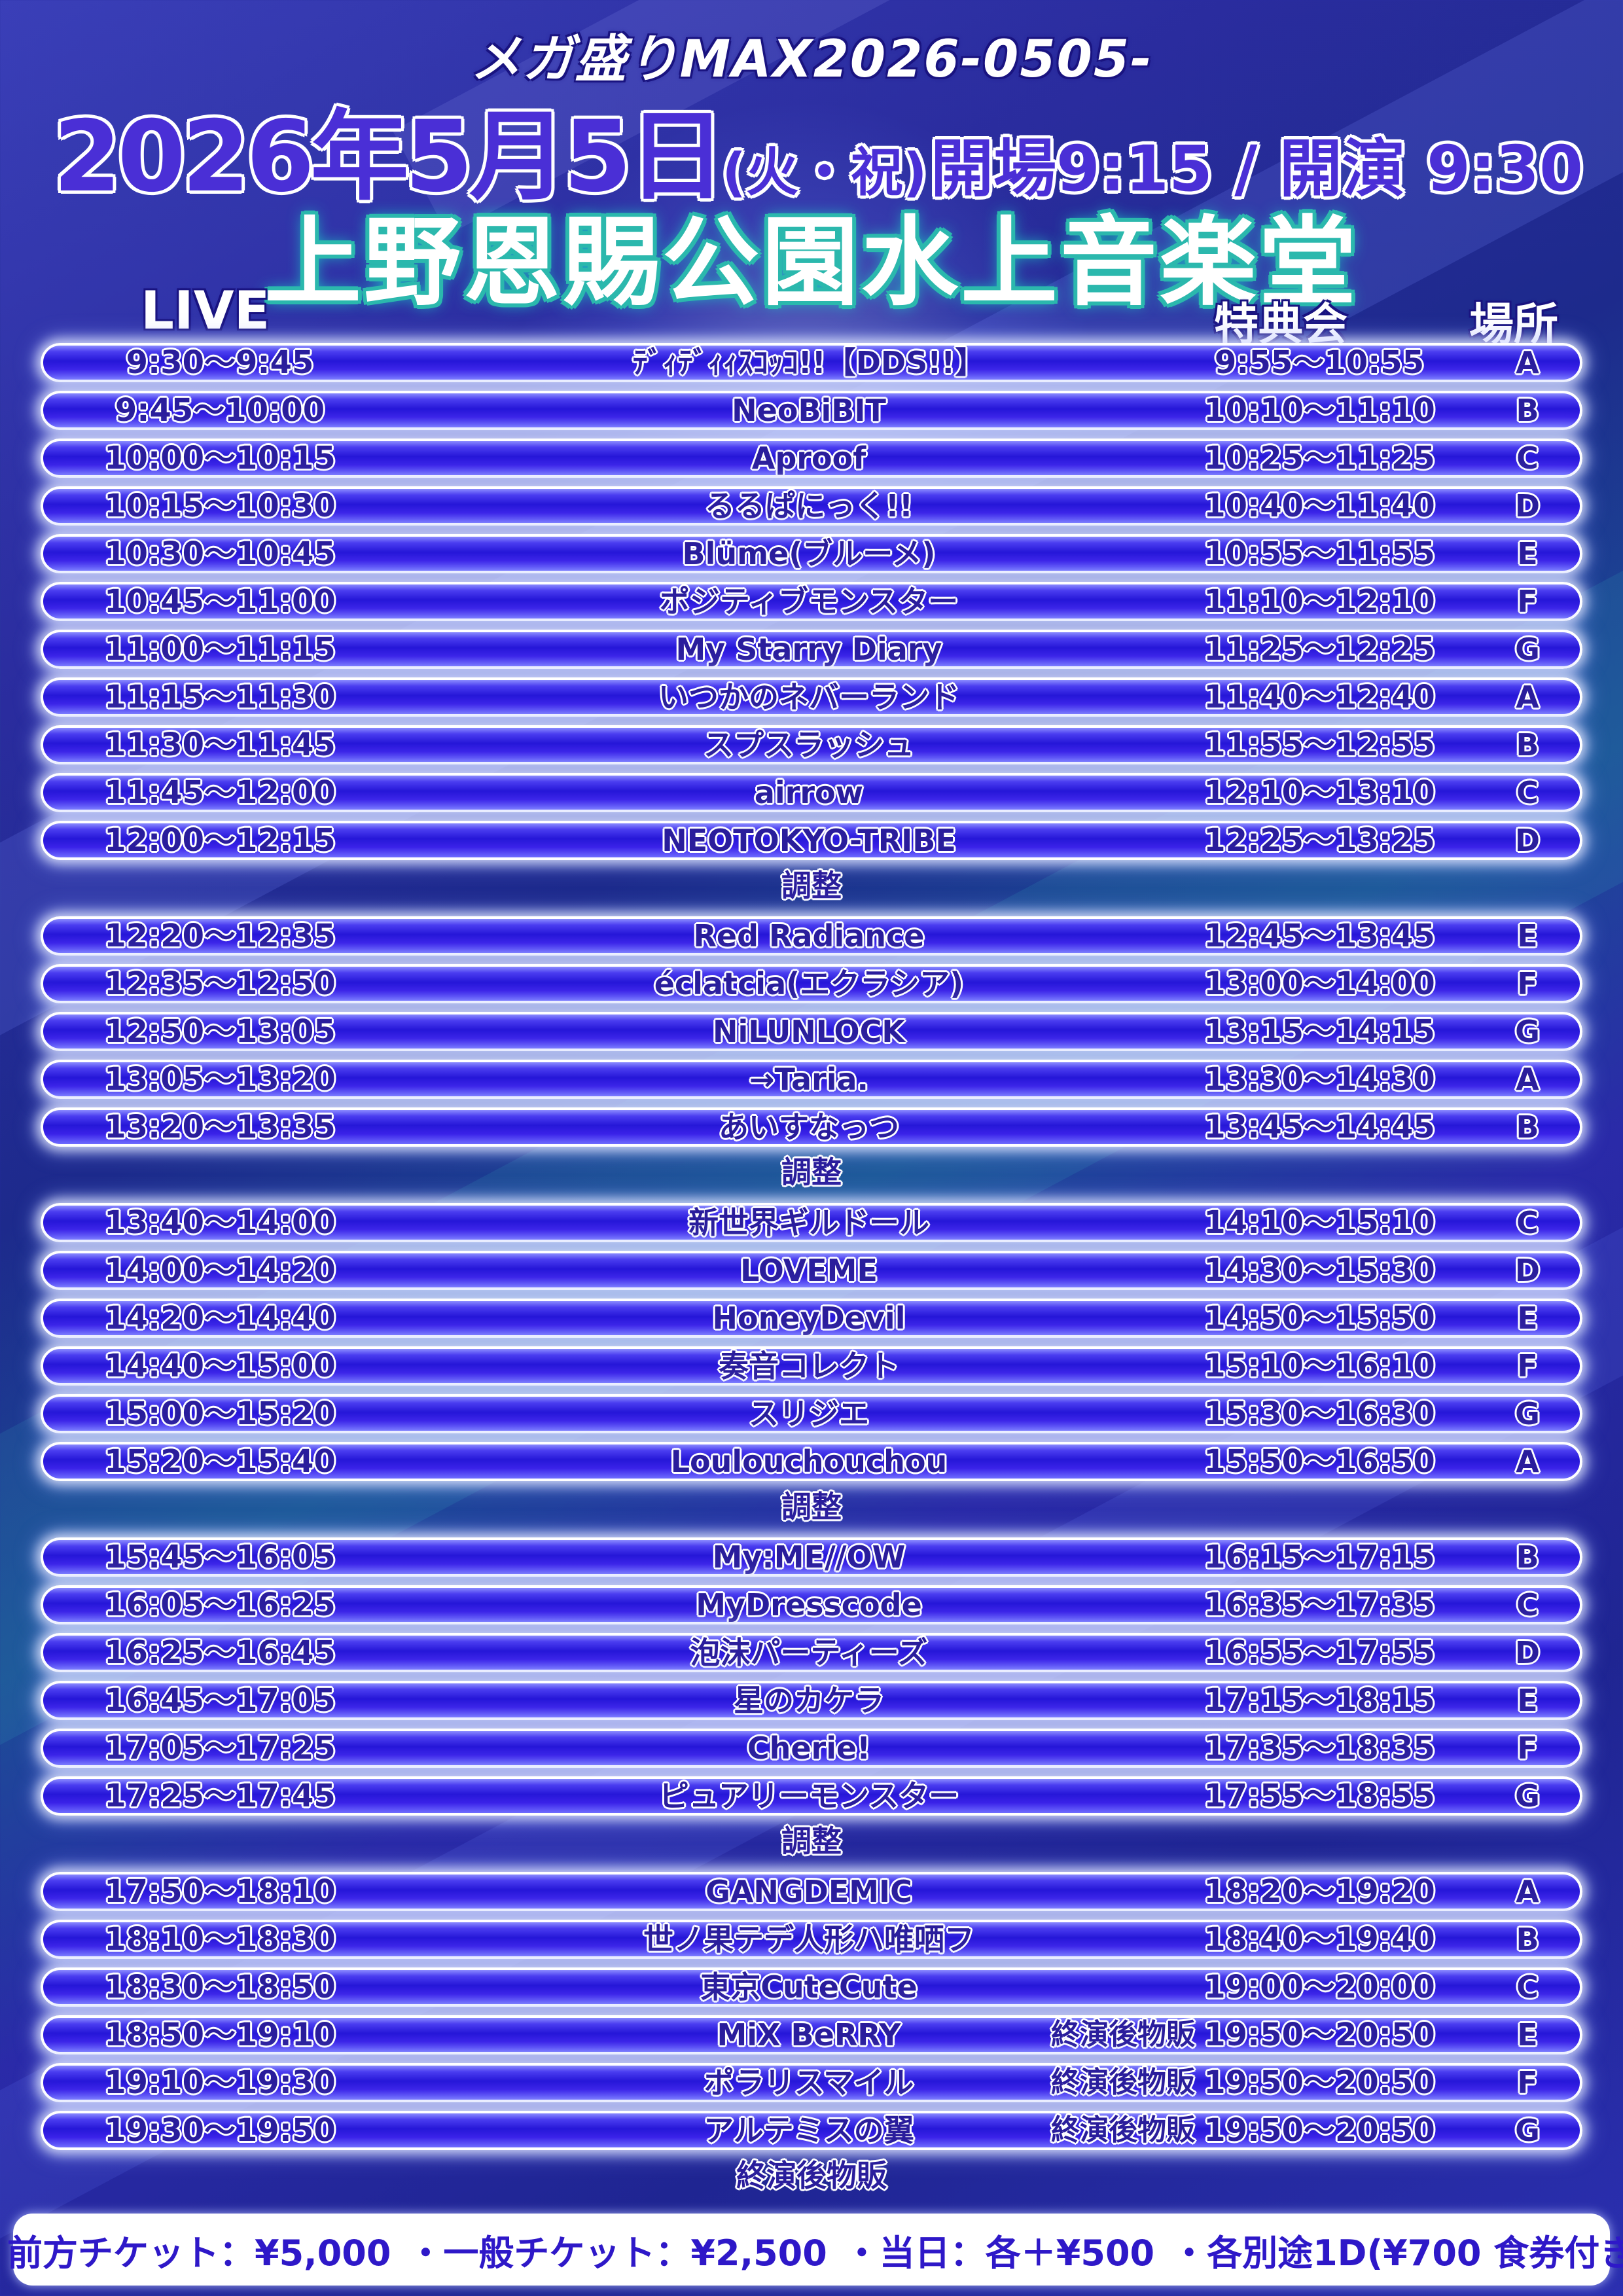 The image size is (1623, 2296). What do you see at coordinates (809, 1748) in the screenshot?
I see `artist-name: Cherie!` at bounding box center [809, 1748].